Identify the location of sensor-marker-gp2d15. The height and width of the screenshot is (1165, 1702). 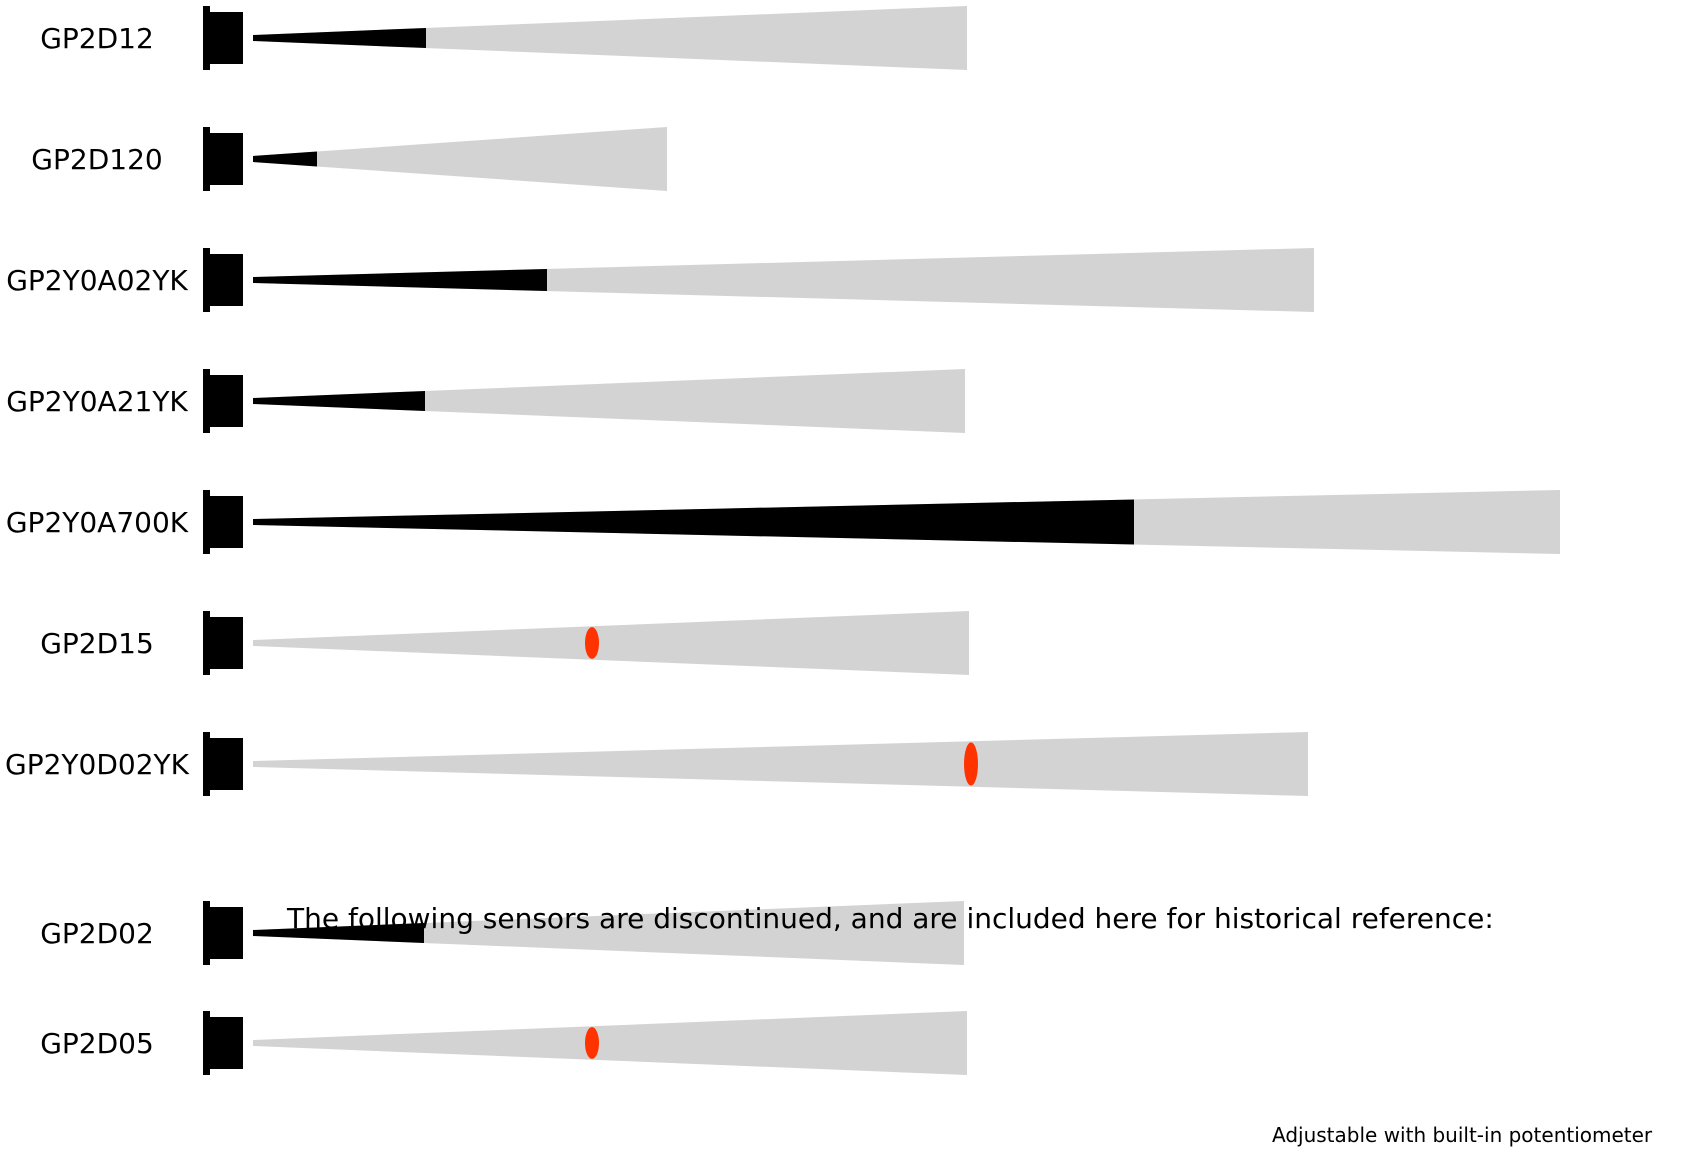
(592, 643).